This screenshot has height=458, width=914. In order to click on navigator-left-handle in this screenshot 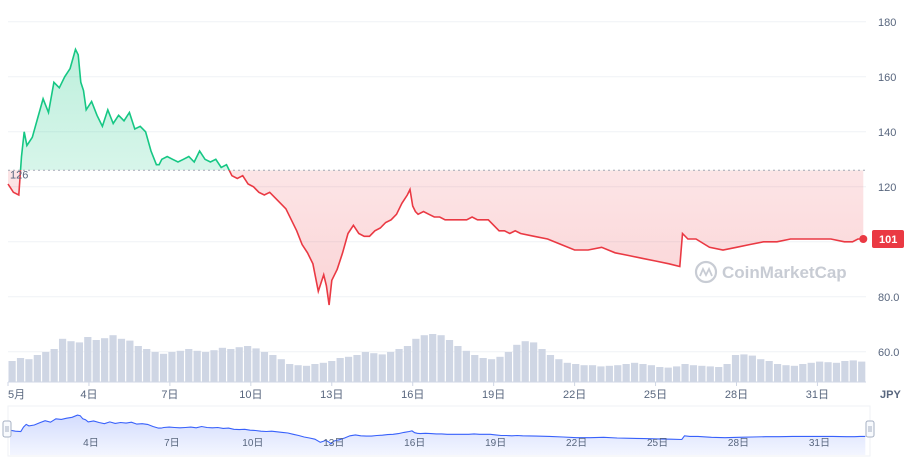, I will do `click(7, 429)`.